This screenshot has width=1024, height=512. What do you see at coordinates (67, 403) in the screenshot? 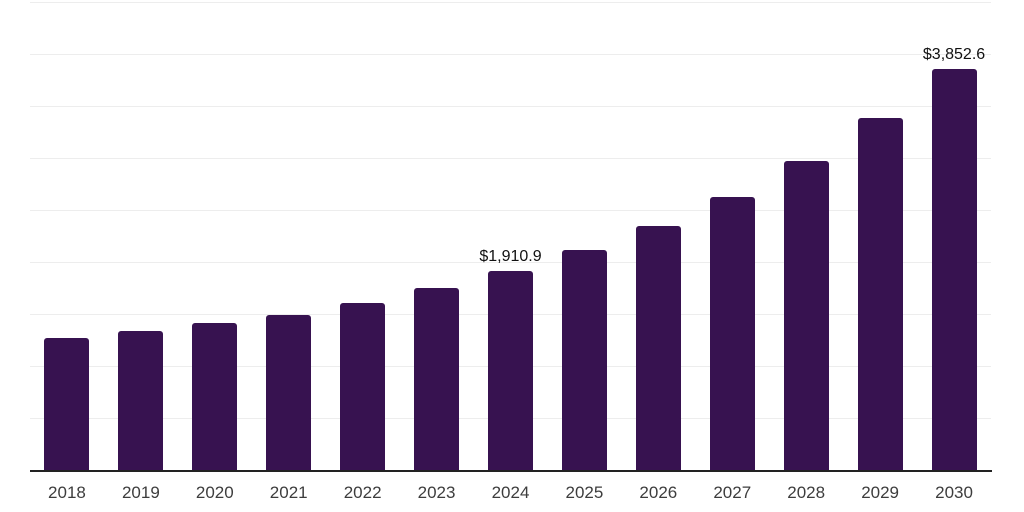
I see `bar-2018` at bounding box center [67, 403].